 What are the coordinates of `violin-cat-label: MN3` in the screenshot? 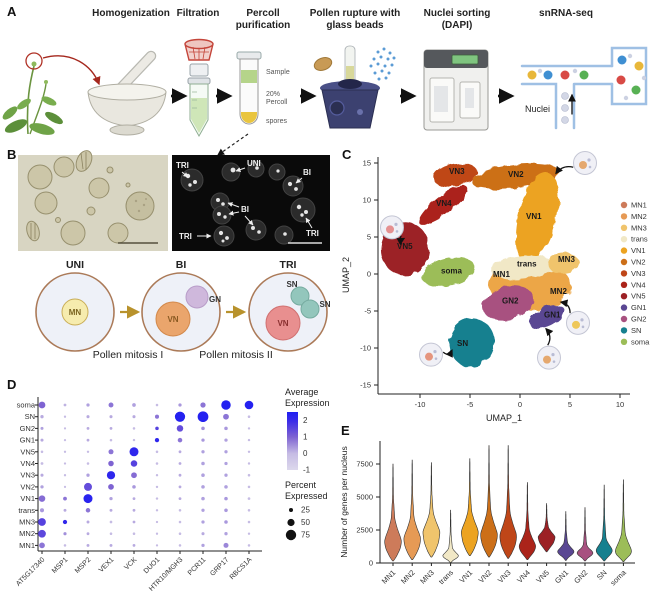 It's located at (427, 577).